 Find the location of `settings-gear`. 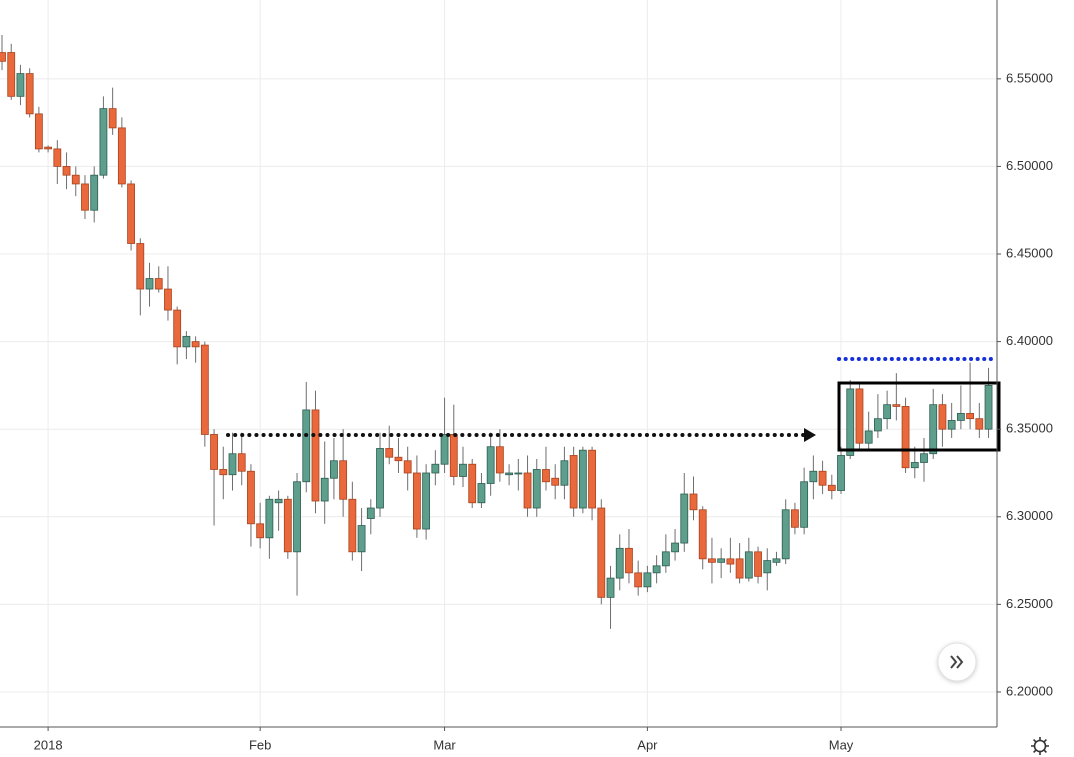

settings-gear is located at coordinates (1040, 746).